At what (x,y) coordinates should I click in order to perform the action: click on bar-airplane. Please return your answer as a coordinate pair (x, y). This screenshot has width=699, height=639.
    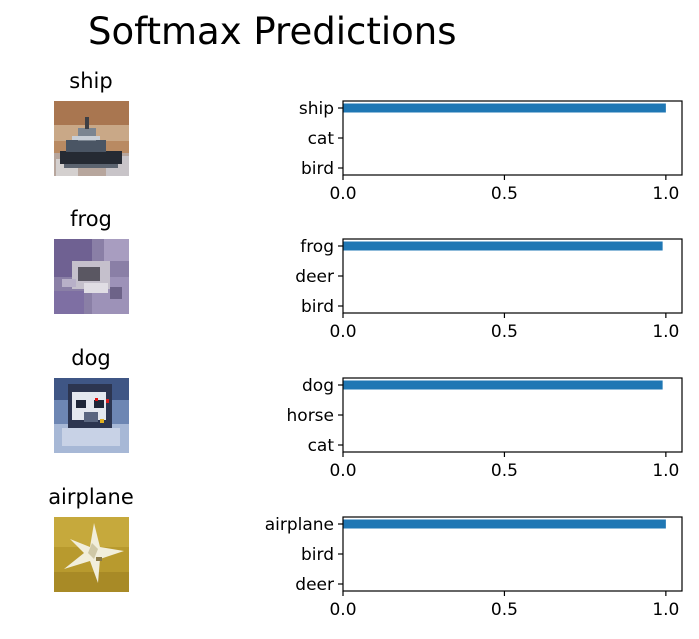
    Looking at the image, I should click on (504, 524).